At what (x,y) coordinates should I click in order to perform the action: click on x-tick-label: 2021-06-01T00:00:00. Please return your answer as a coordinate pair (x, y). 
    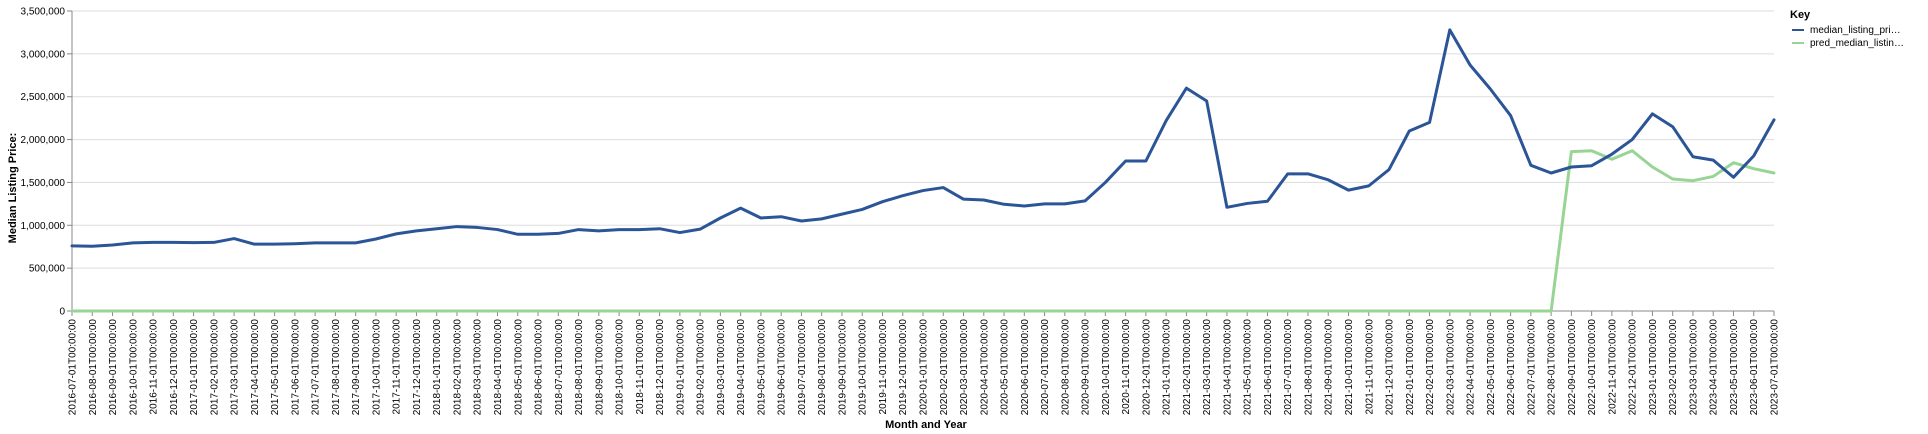
    Looking at the image, I should click on (1268, 367).